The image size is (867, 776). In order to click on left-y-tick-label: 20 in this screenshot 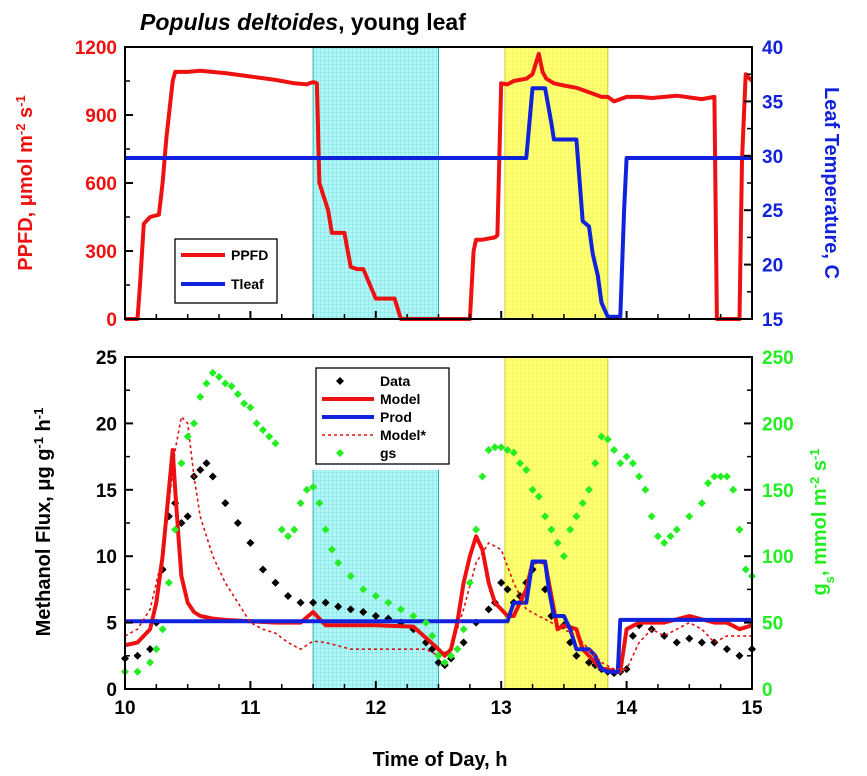, I will do `click(106, 424)`.